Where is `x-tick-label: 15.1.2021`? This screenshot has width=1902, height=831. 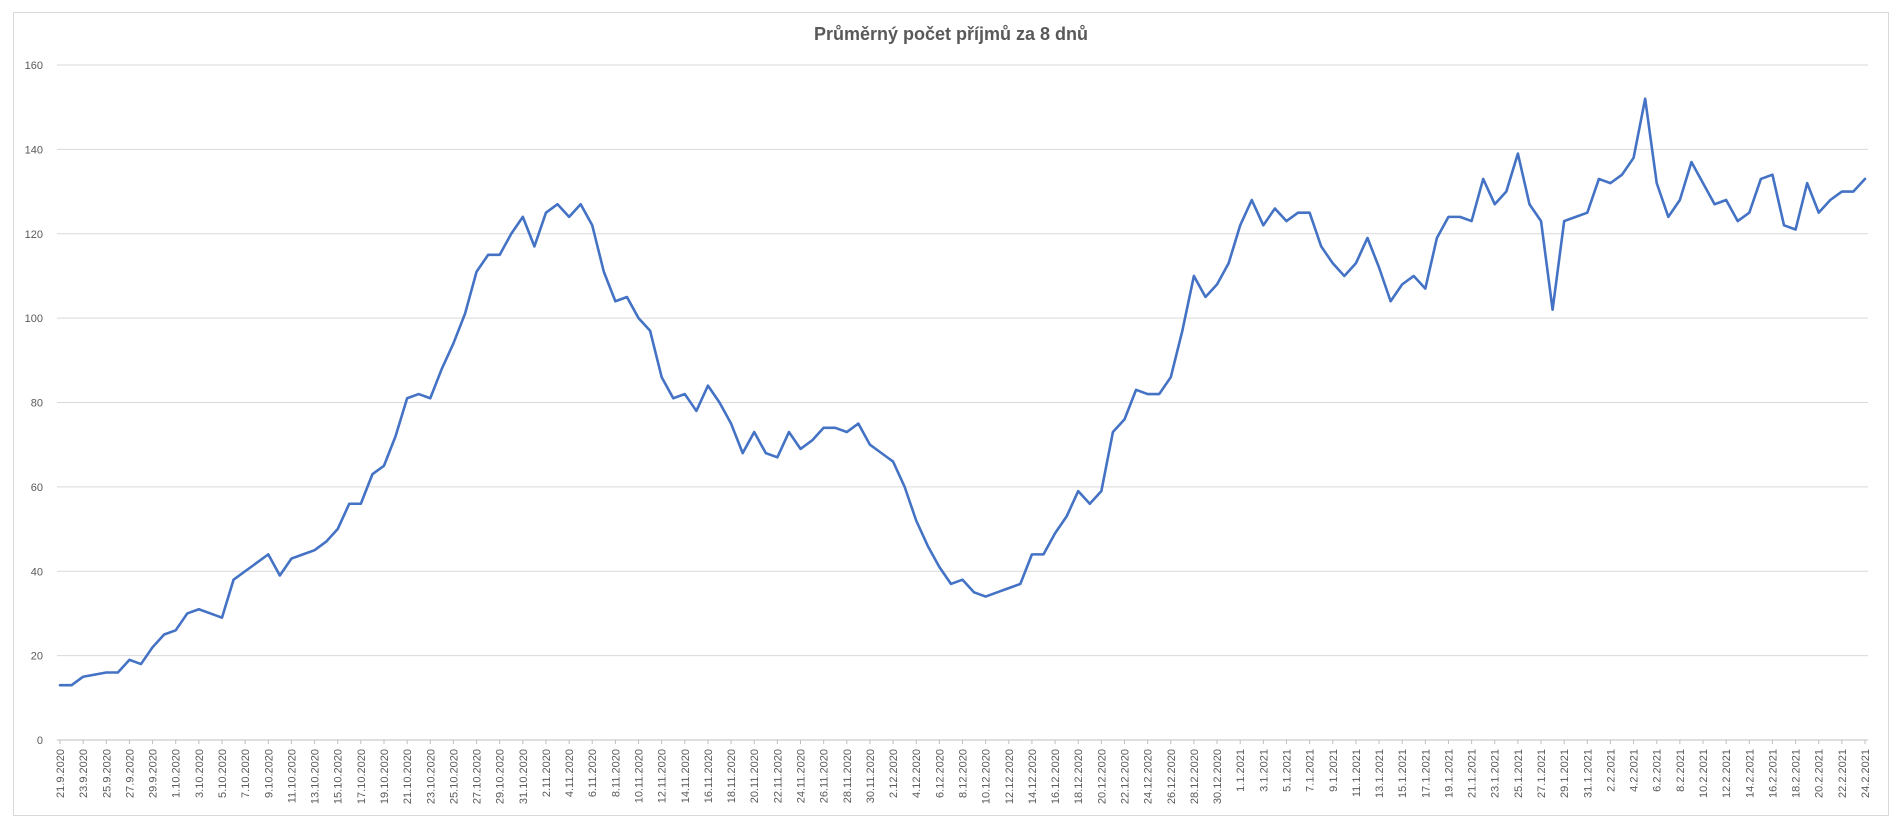
x-tick-label: 15.1.2021 is located at coordinates (1403, 773).